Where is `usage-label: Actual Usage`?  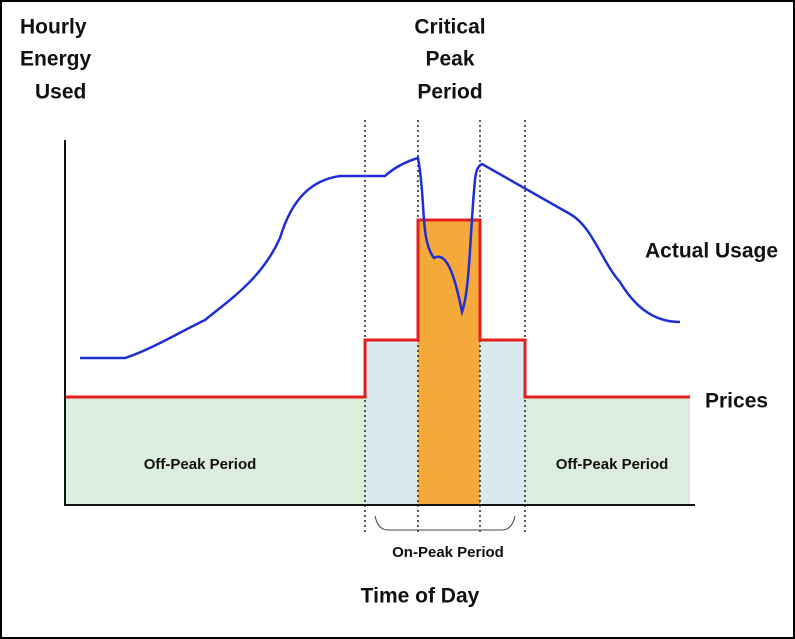
usage-label: Actual Usage is located at coordinates (711, 251).